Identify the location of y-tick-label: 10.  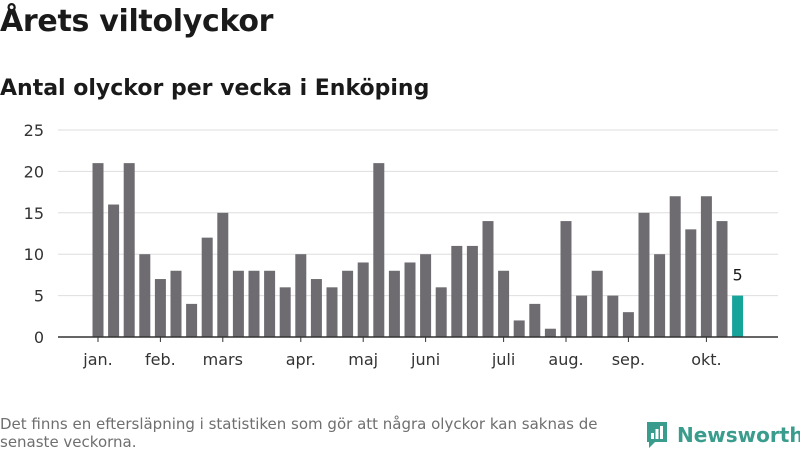
(34, 254).